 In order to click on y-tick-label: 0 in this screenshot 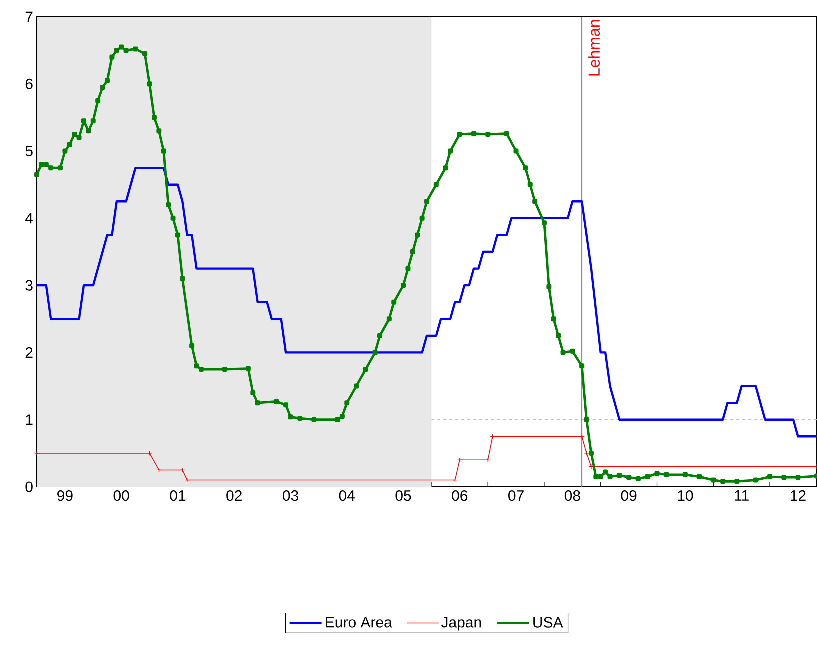, I will do `click(29, 487)`.